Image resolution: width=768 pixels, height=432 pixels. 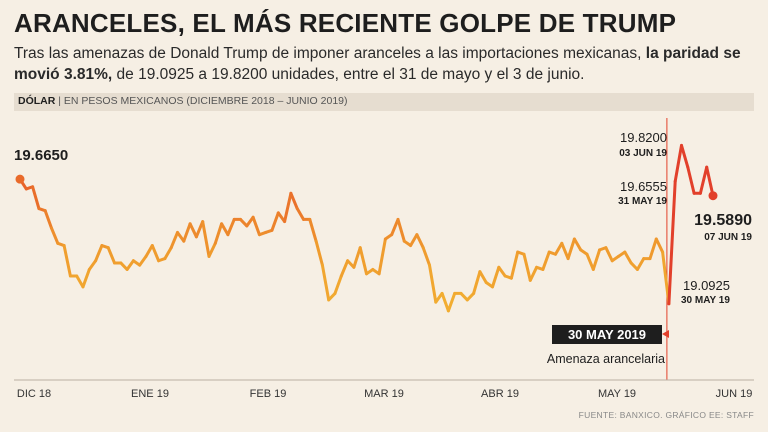 I want to click on may30-date-label: 30 MAY 19, so click(x=705, y=300).